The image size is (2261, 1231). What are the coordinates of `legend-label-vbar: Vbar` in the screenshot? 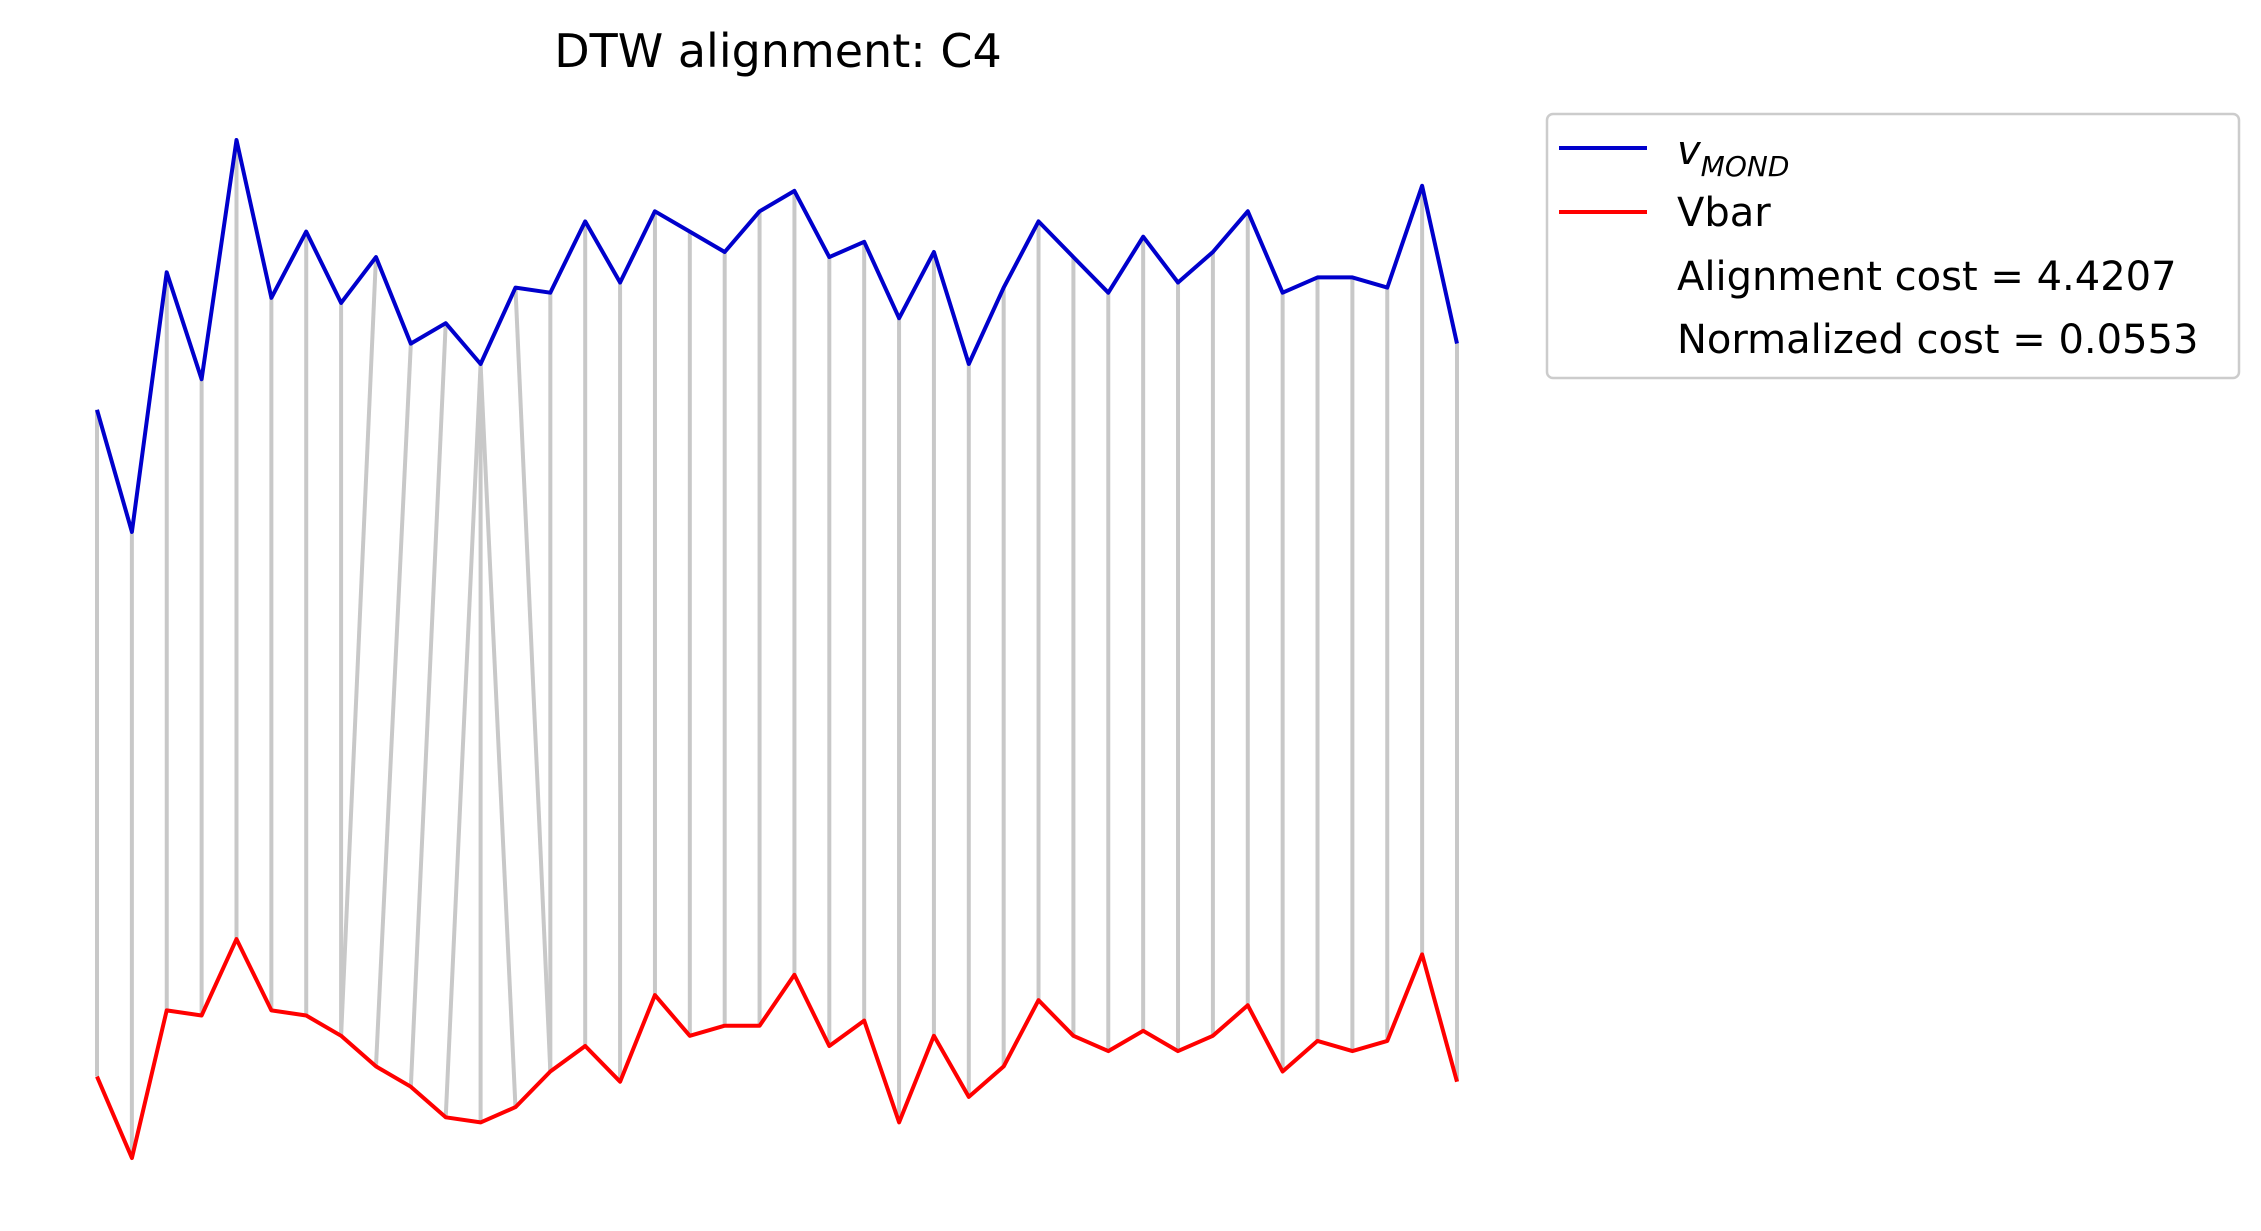 It's located at (1724, 213).